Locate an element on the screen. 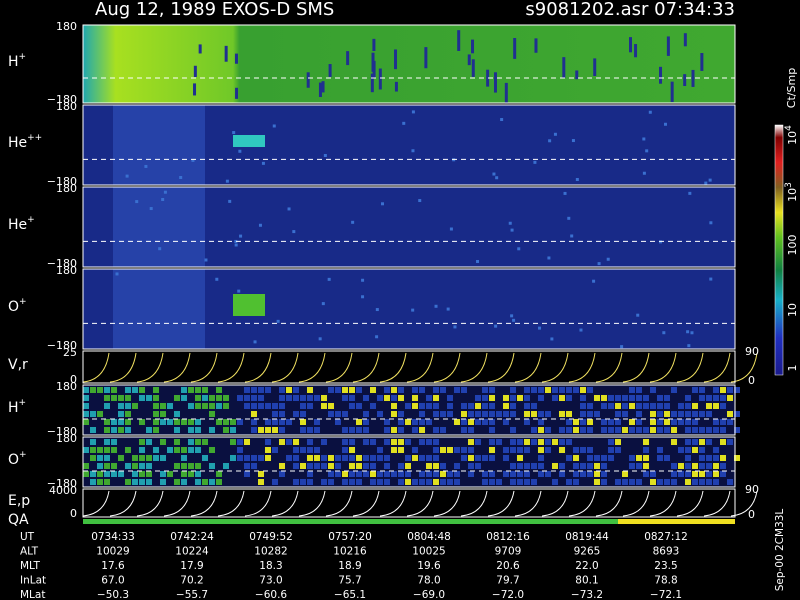 Image resolution: width=800 pixels, height=600 pixels. panel-bg is located at coordinates (409, 503).